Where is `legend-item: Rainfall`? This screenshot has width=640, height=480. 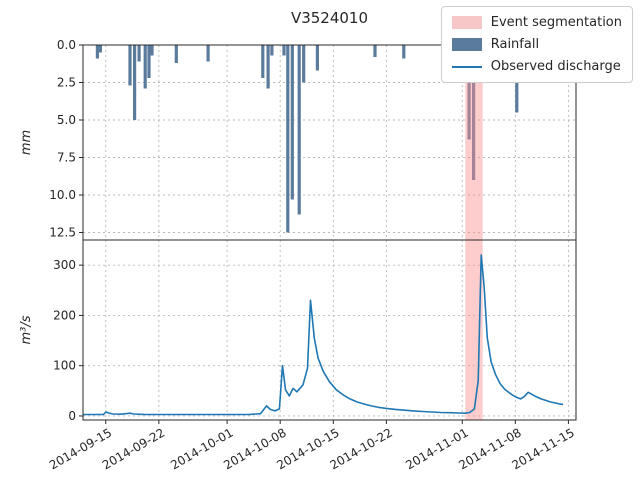 legend-item: Rainfall is located at coordinates (536, 44).